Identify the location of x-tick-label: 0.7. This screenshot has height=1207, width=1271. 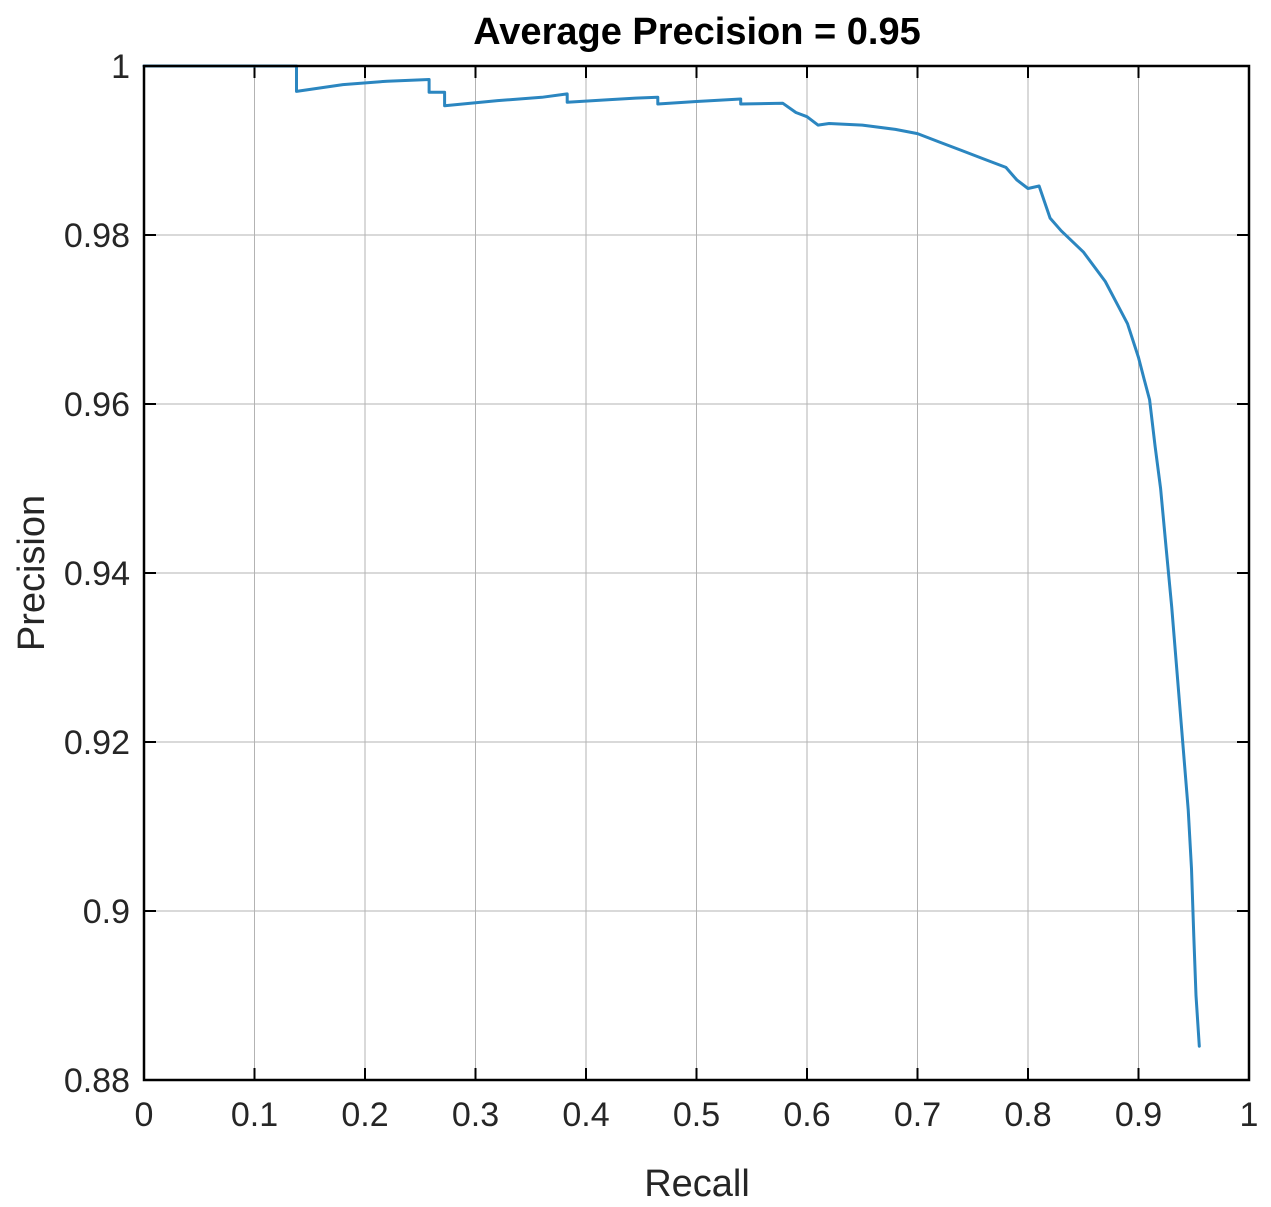
(917, 1115).